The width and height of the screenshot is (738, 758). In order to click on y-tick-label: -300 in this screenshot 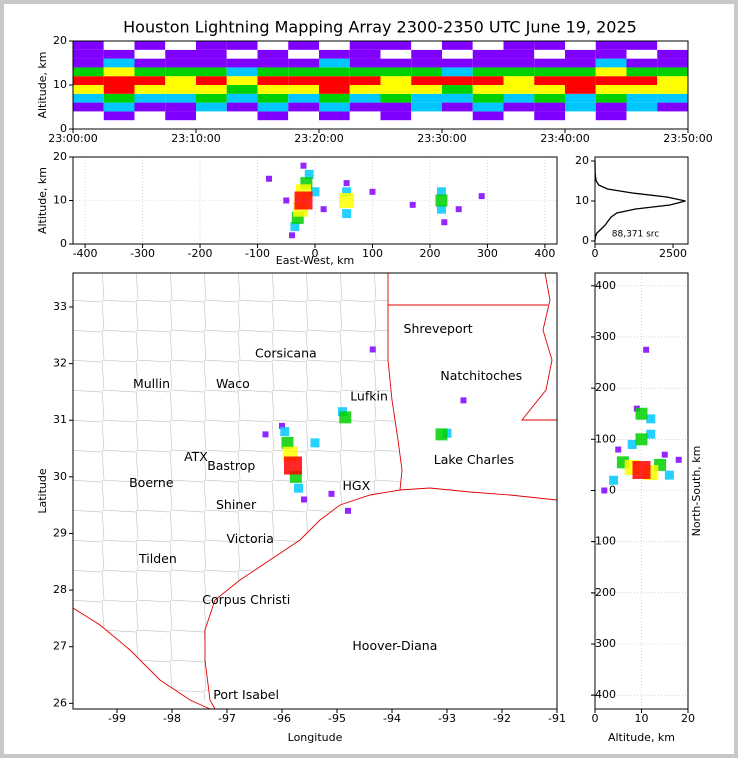, I will do `click(603, 643)`.